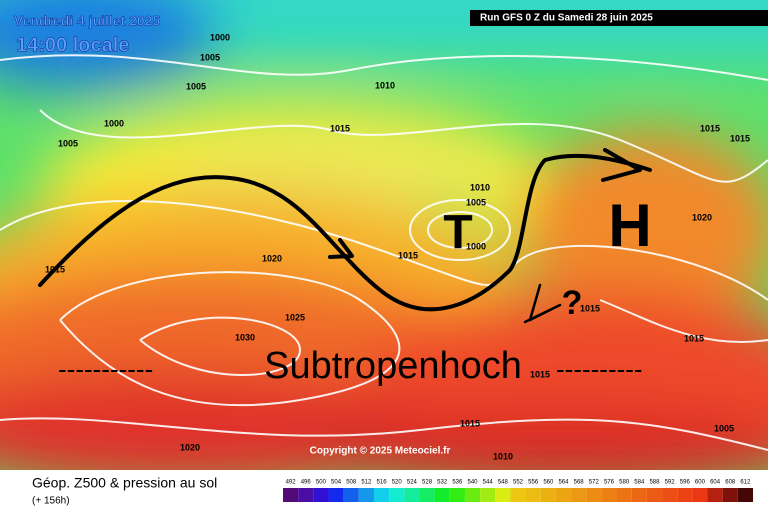  Describe the element at coordinates (295, 317) in the screenshot. I see `isobar-label: 1025` at that location.